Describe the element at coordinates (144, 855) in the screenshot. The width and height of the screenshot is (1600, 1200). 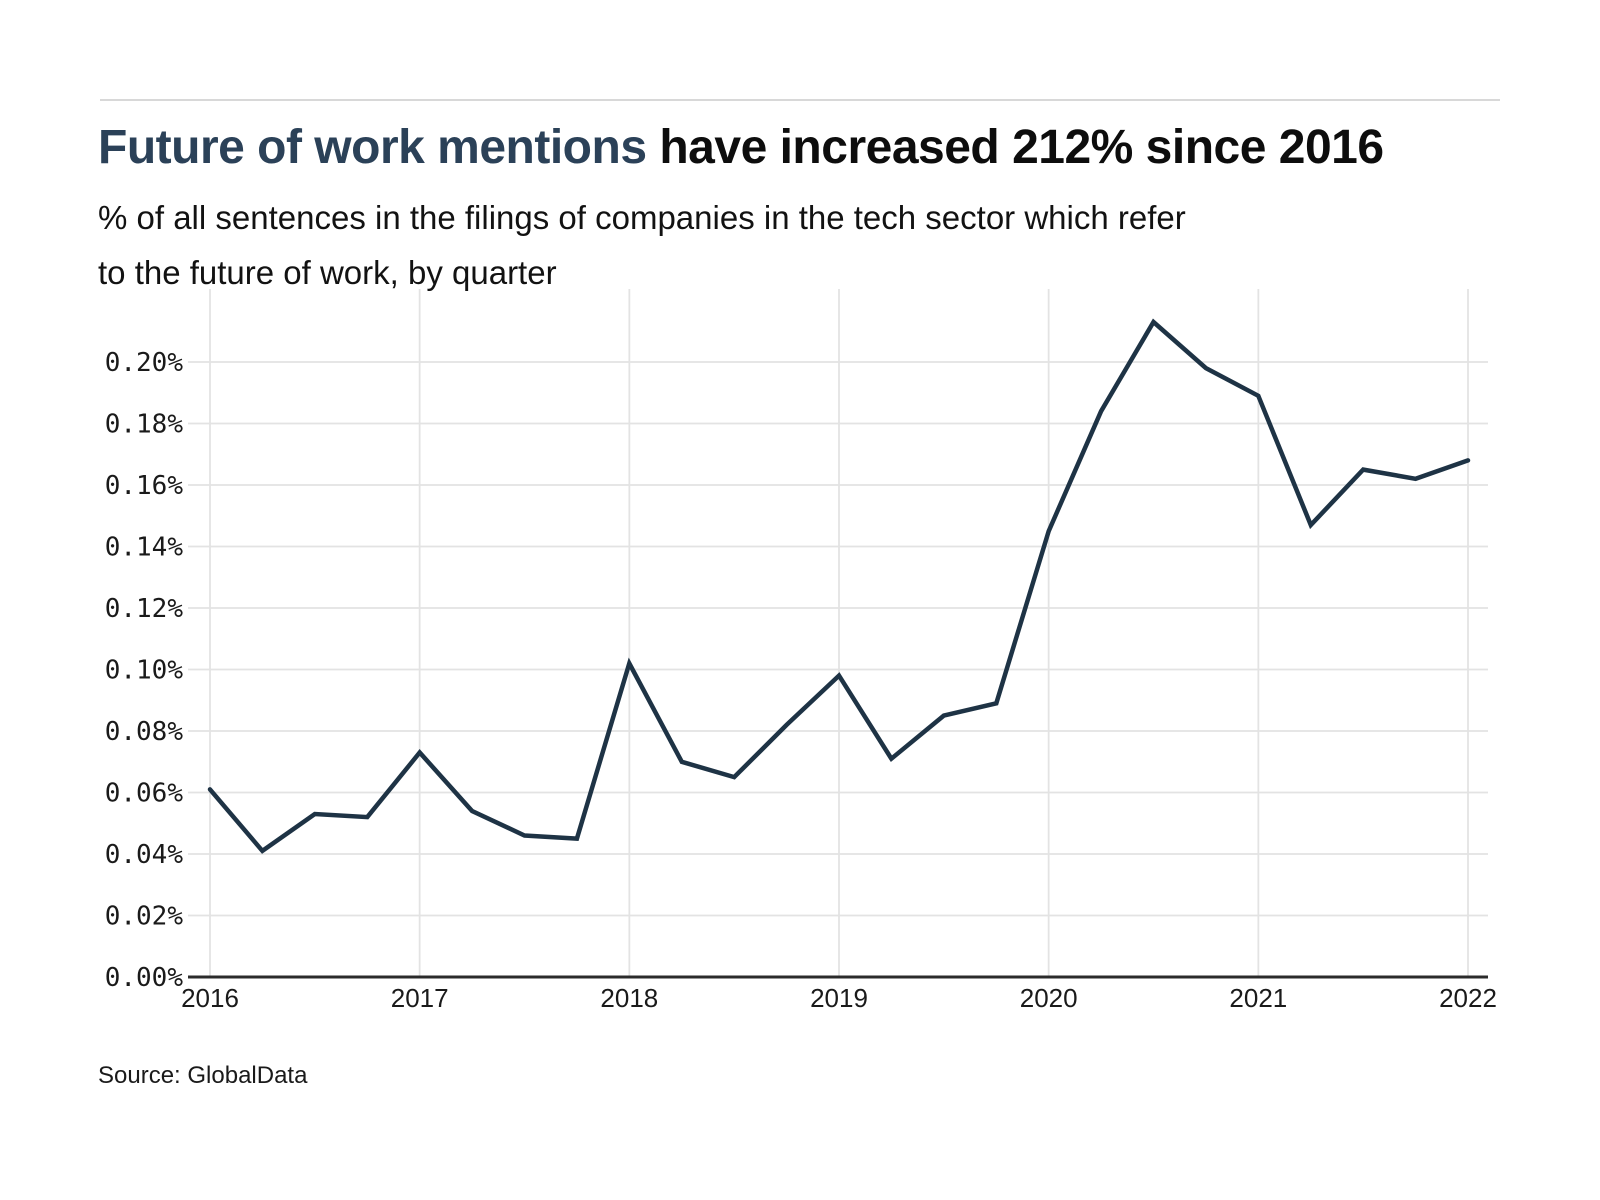
I see `y-tick-label: 0.04%` at that location.